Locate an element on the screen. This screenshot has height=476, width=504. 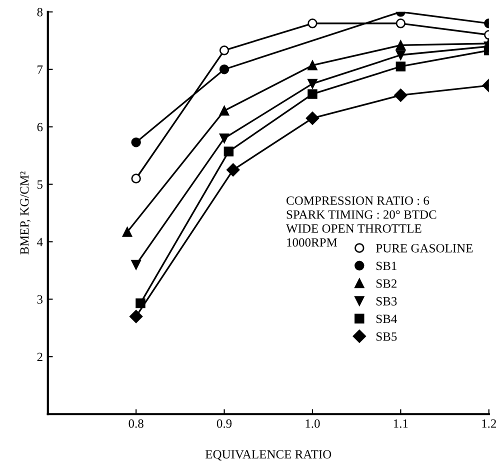
x-tick-label: 1.2 is located at coordinates (489, 423).